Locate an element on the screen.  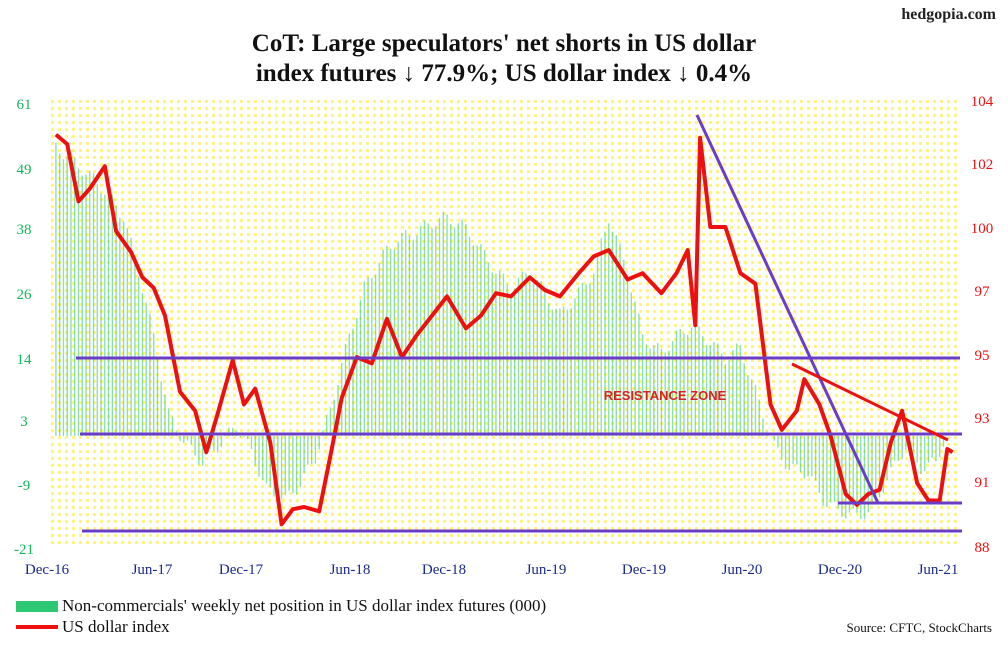
source-note: Source: CFTC, StockCharts is located at coordinates (919, 627).